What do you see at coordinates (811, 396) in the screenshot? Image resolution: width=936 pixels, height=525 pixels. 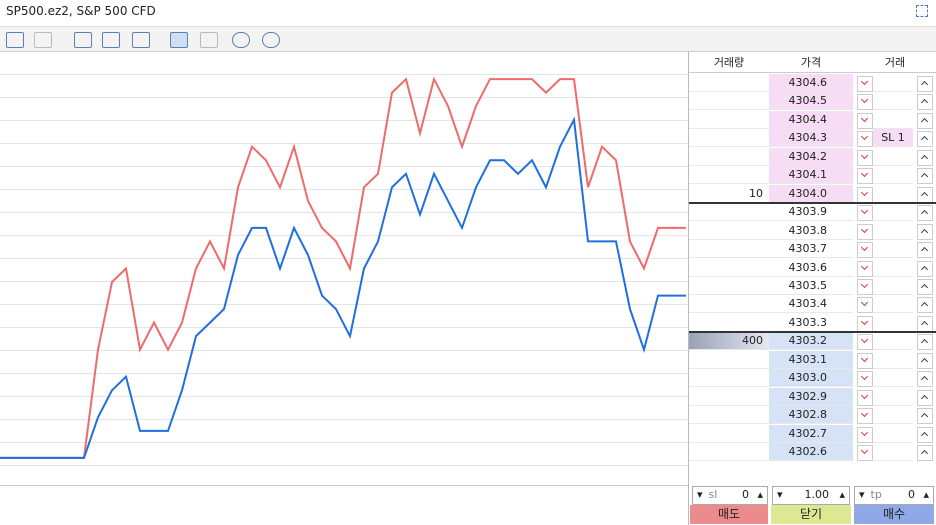 I see `price-cell: 4302.9` at bounding box center [811, 396].